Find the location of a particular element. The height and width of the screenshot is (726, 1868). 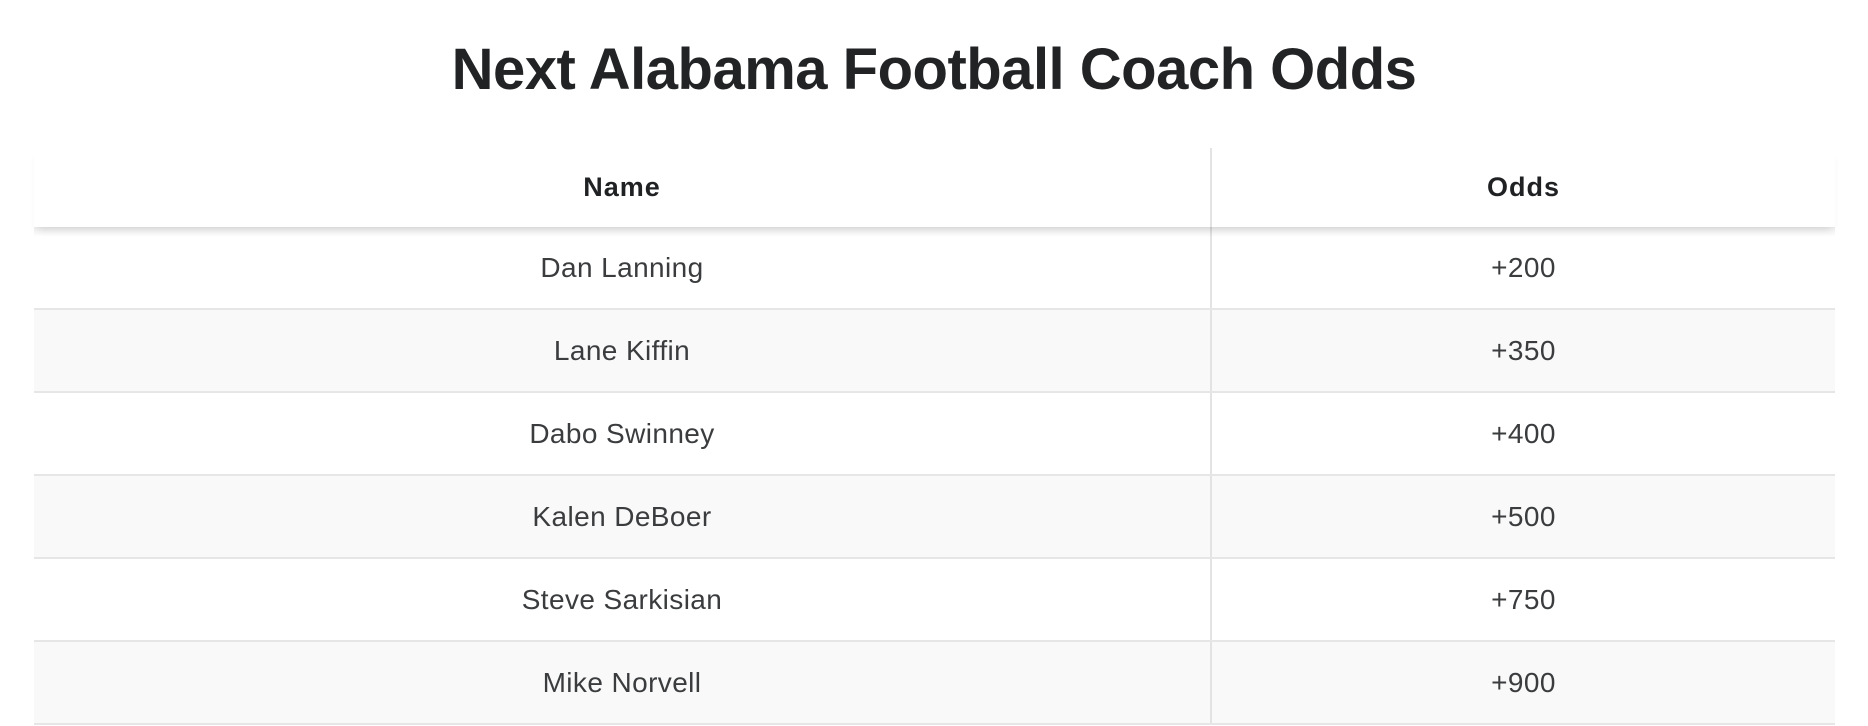

name-cell: Dan Lanning is located at coordinates (623, 268).